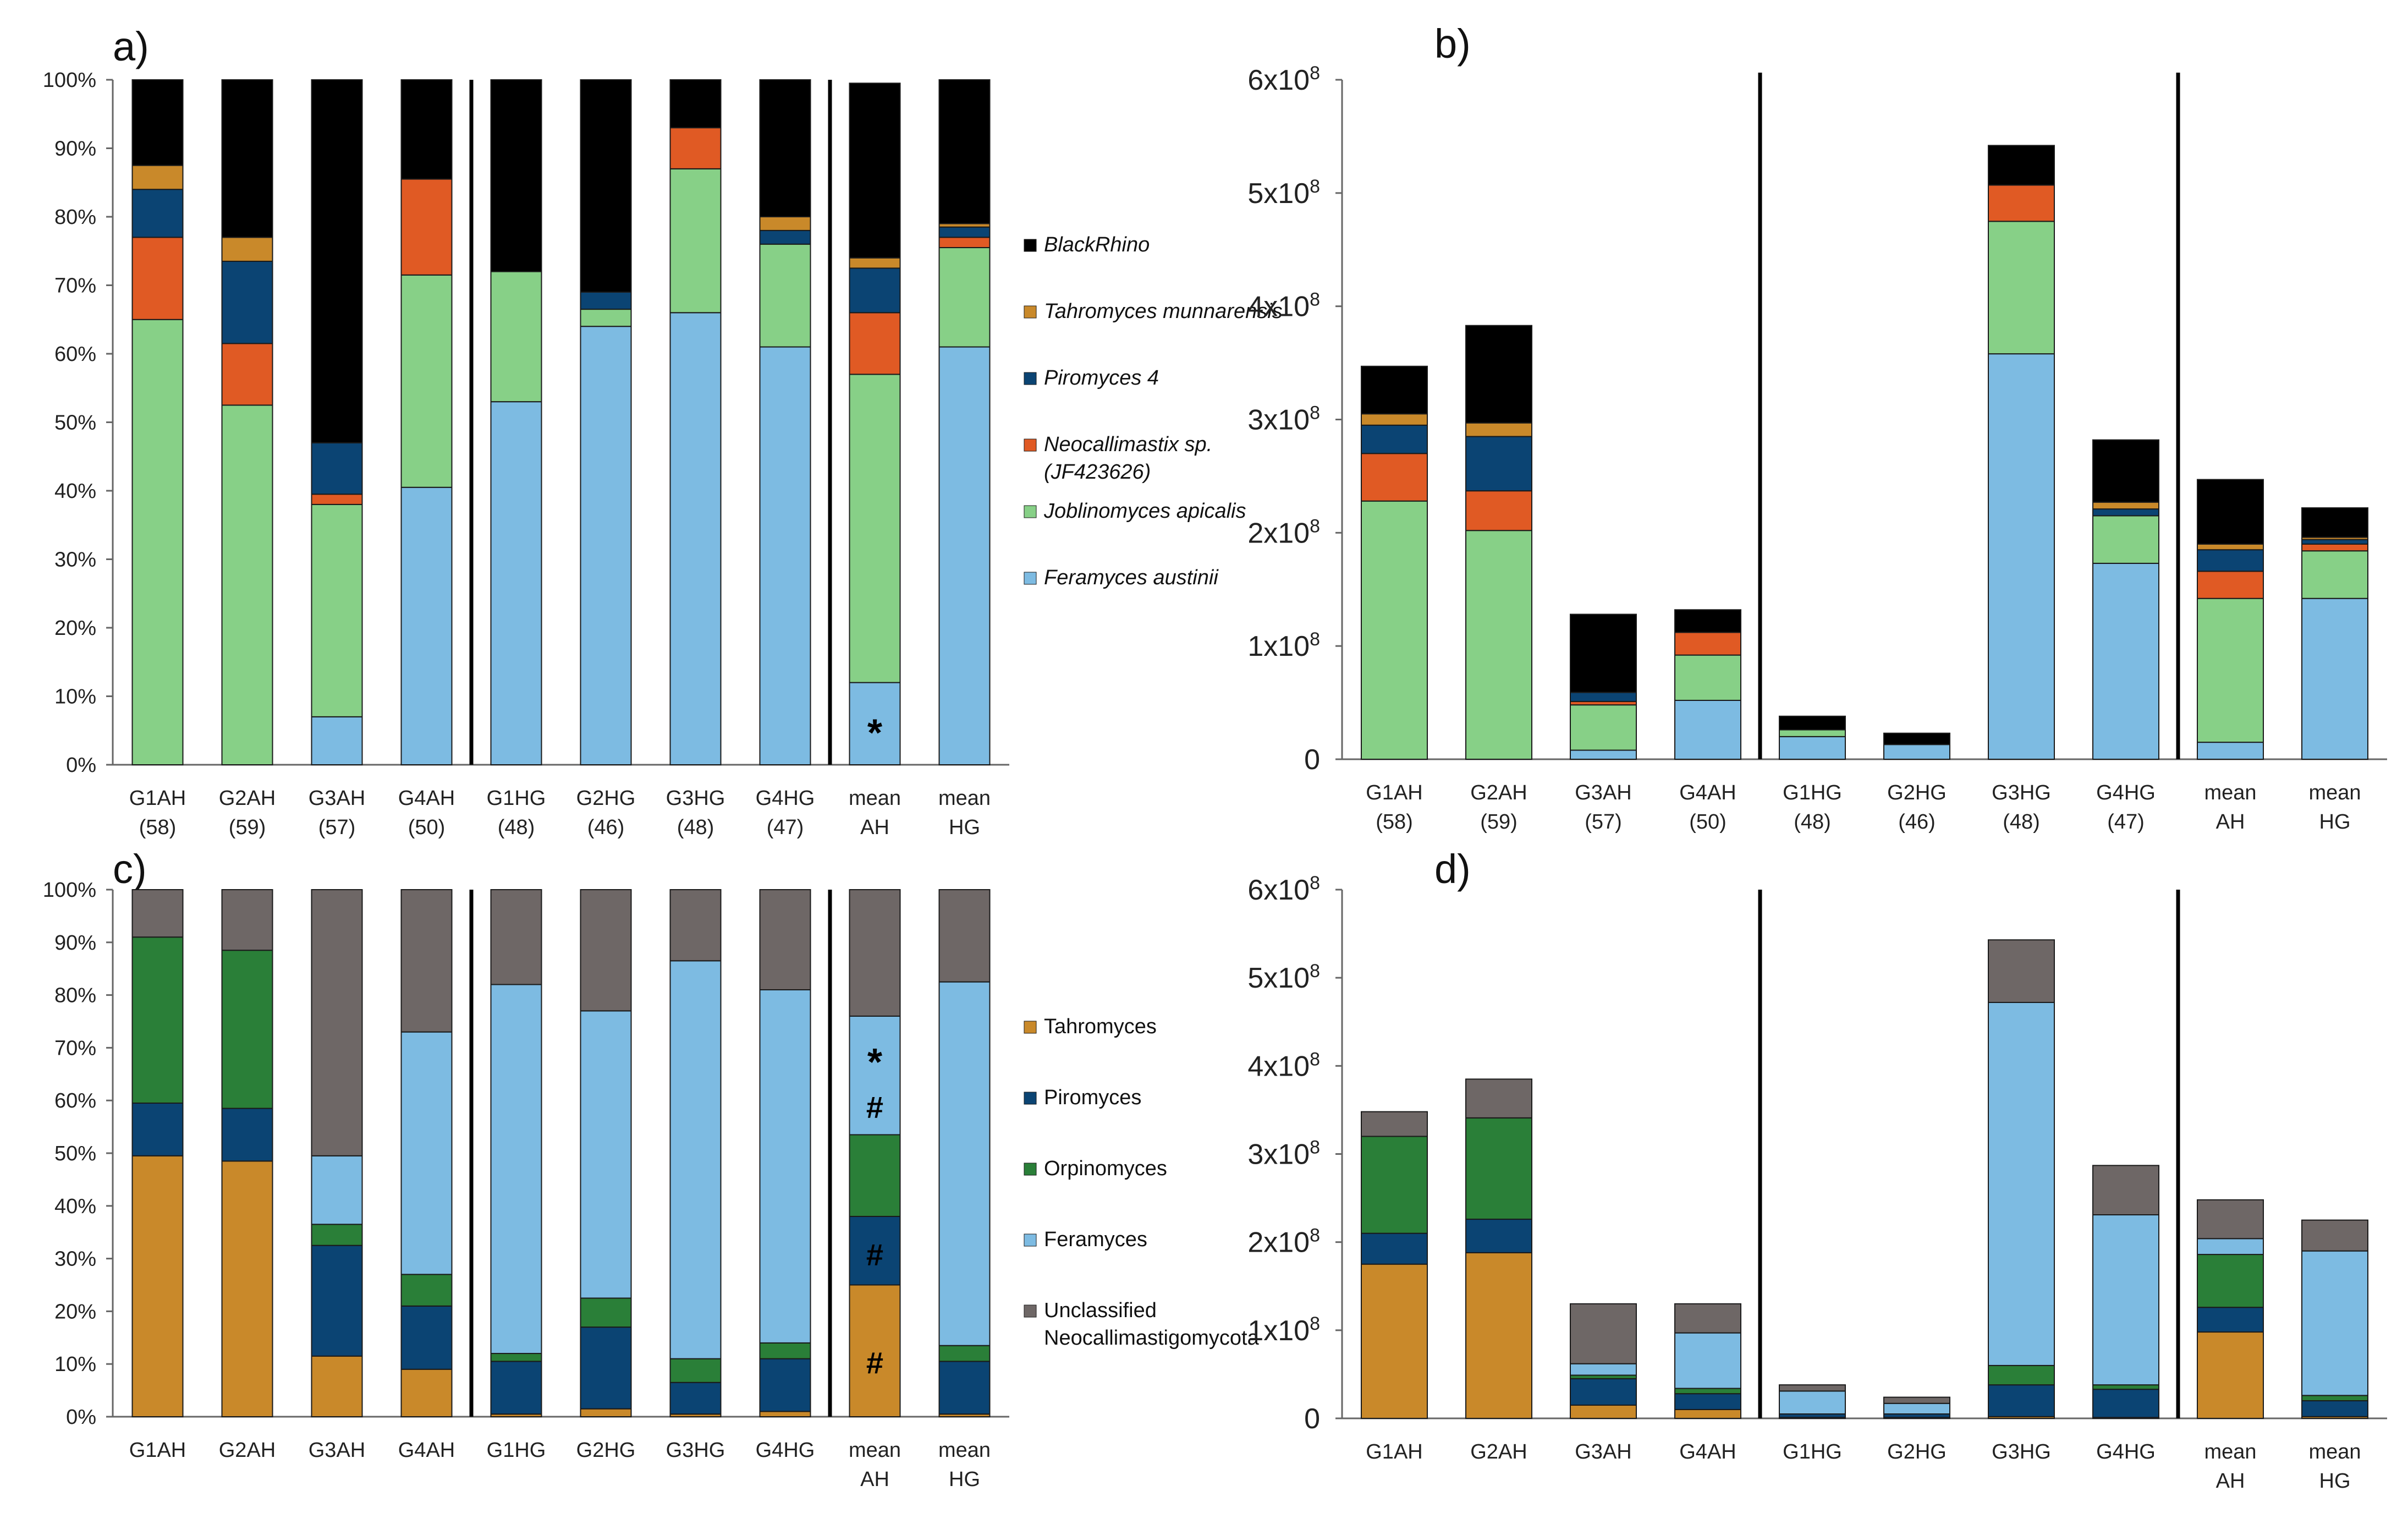 The width and height of the screenshot is (2408, 1513). I want to click on x-tick-label: G3HG, so click(2021, 792).